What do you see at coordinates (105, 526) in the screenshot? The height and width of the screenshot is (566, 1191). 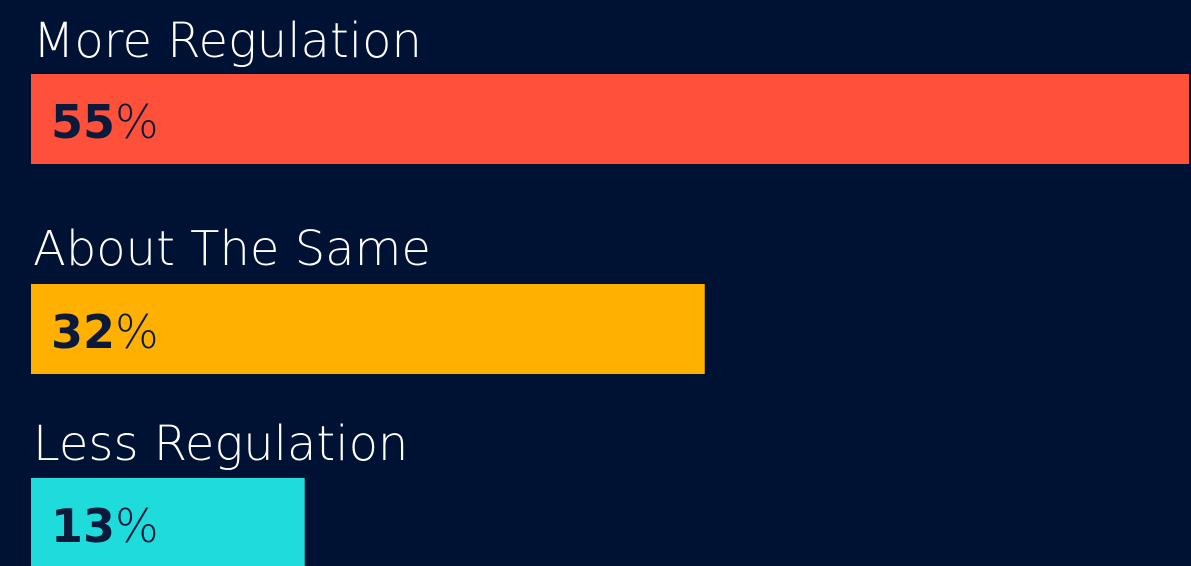 I see `value-label: 13%` at bounding box center [105, 526].